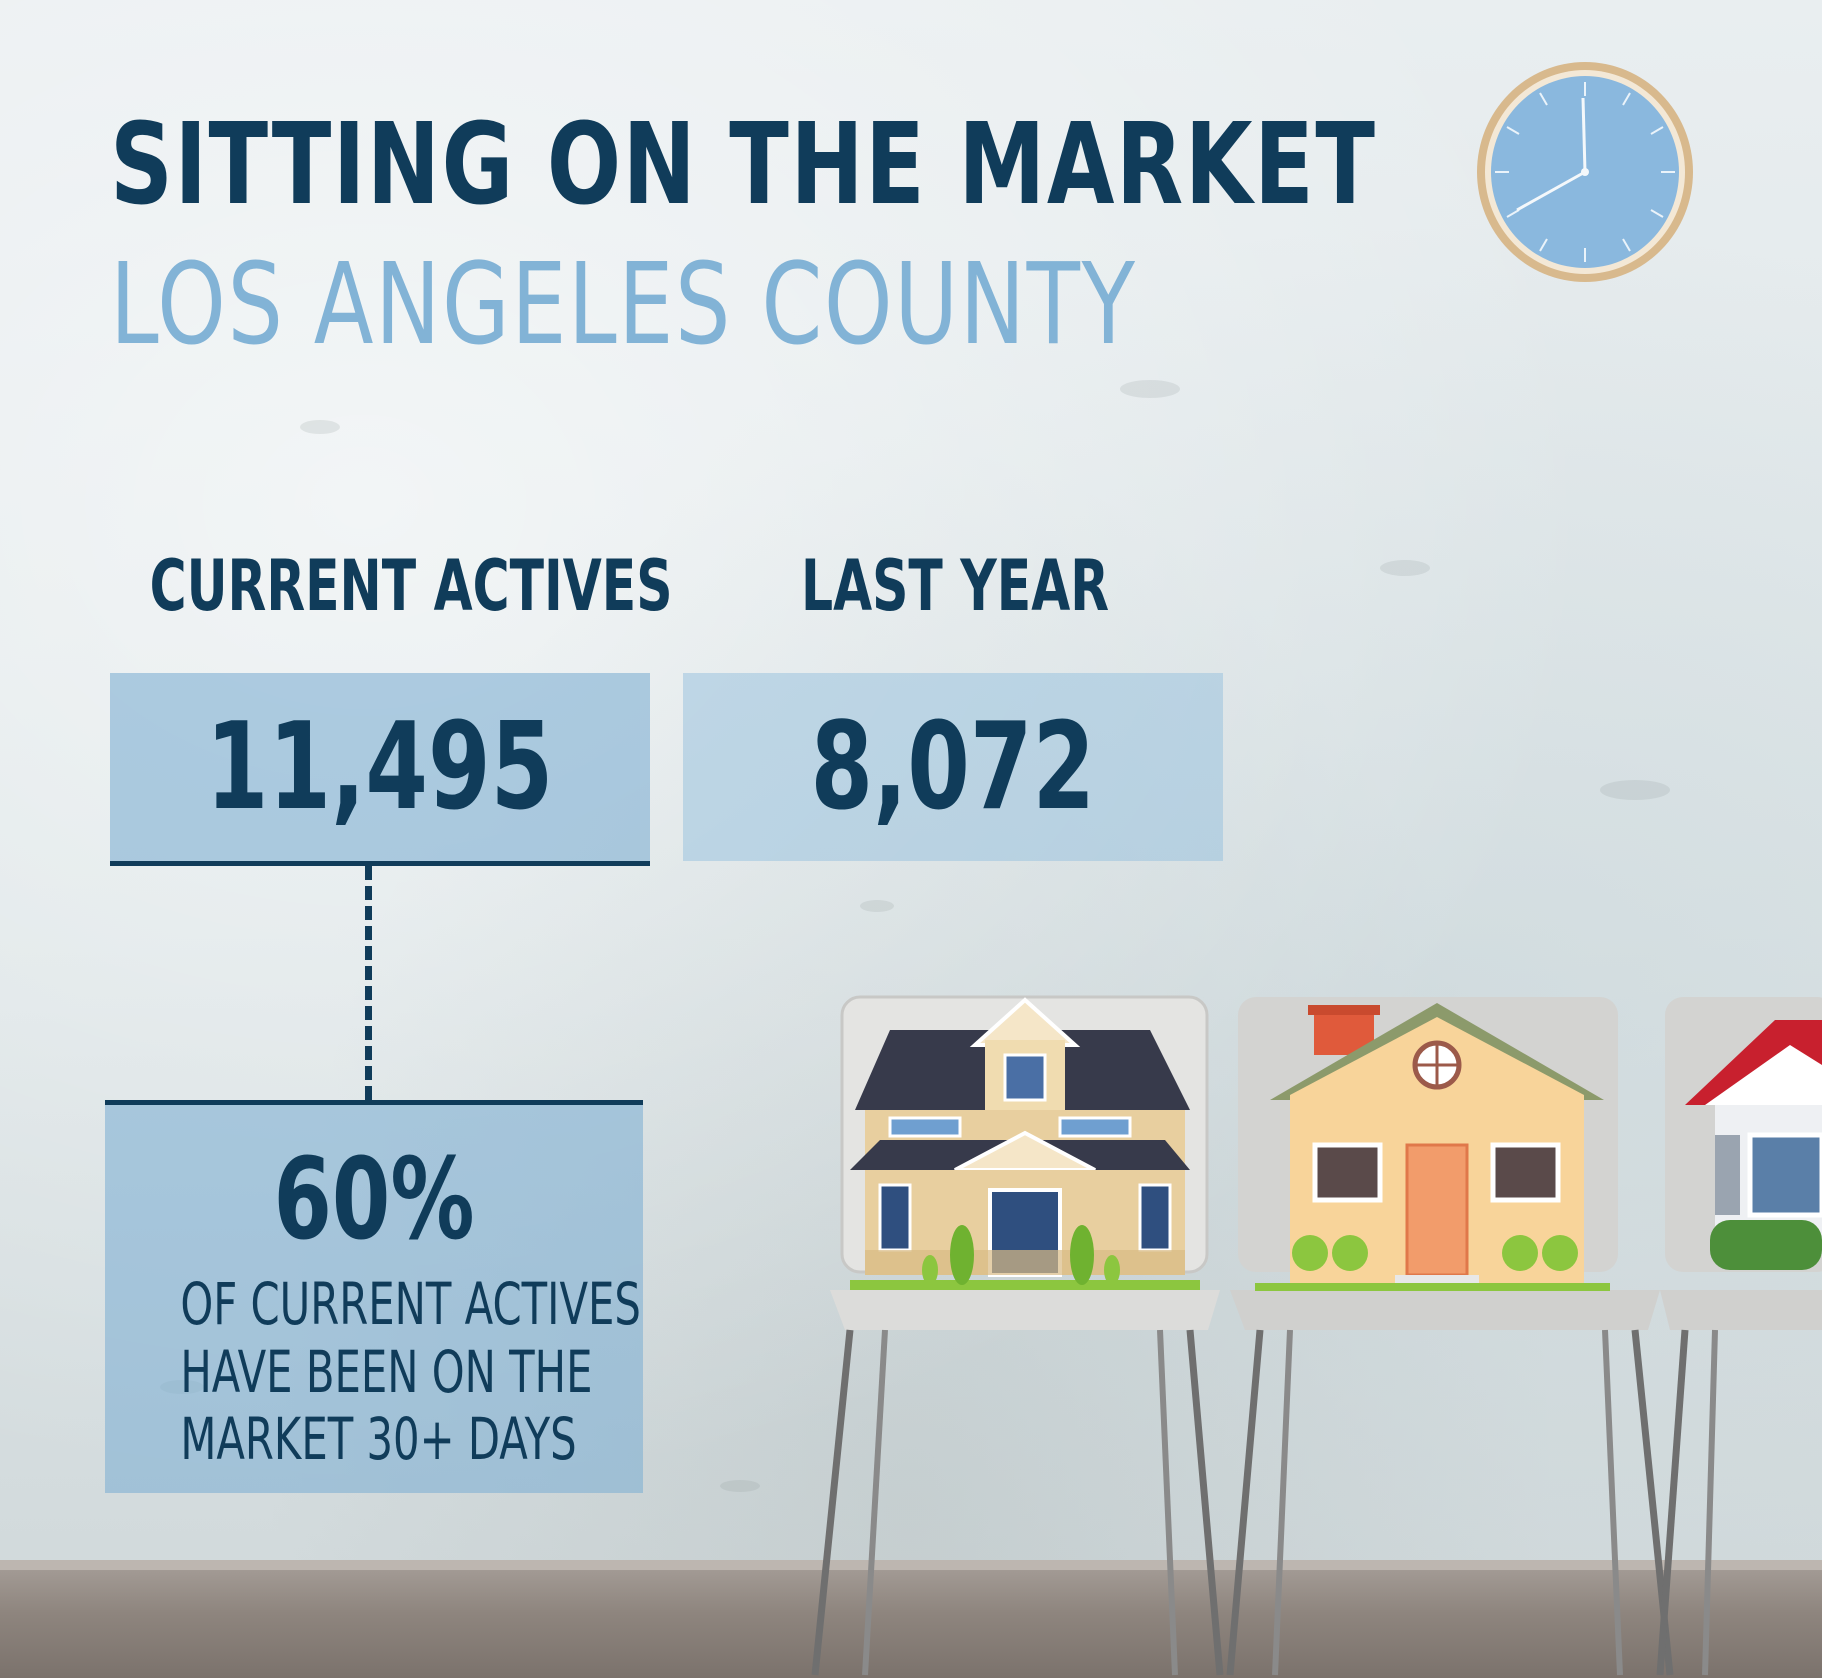 Image resolution: width=1822 pixels, height=1678 pixels. Describe the element at coordinates (743, 165) in the screenshot. I see `page-title: SITTING ON THE MARKET` at that location.